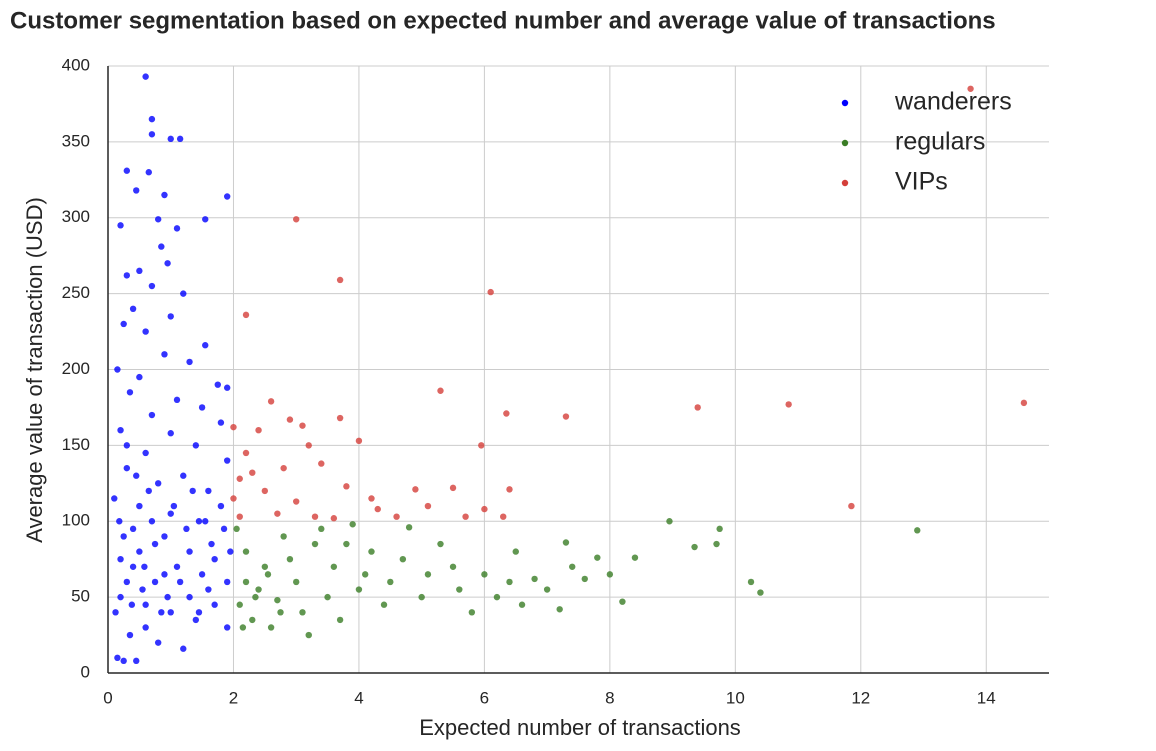 The width and height of the screenshot is (1156, 751). Describe the element at coordinates (735, 697) in the screenshot. I see `x-tick-label: 10` at that location.